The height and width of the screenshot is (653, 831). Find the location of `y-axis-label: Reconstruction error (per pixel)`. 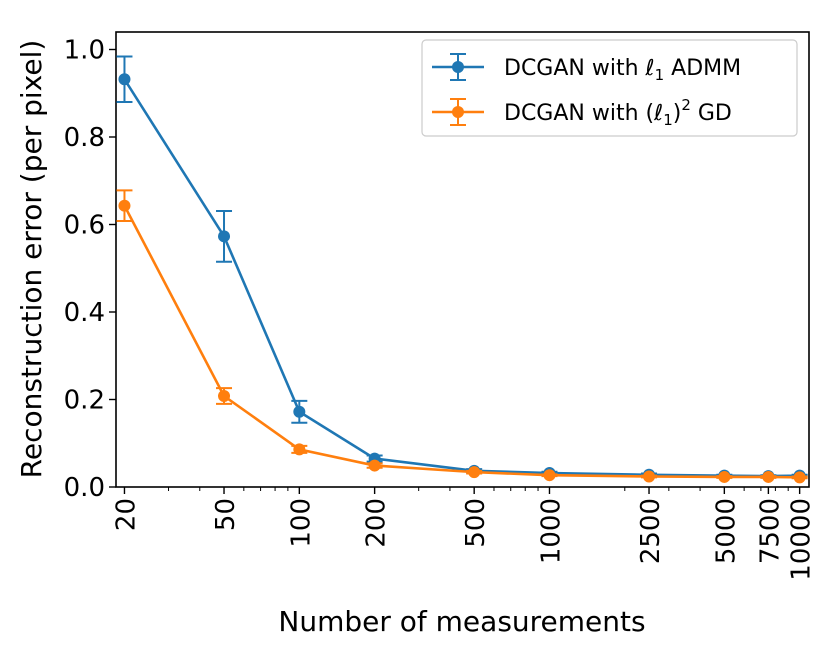

y-axis-label: Reconstruction error (per pixel) is located at coordinates (31, 259).